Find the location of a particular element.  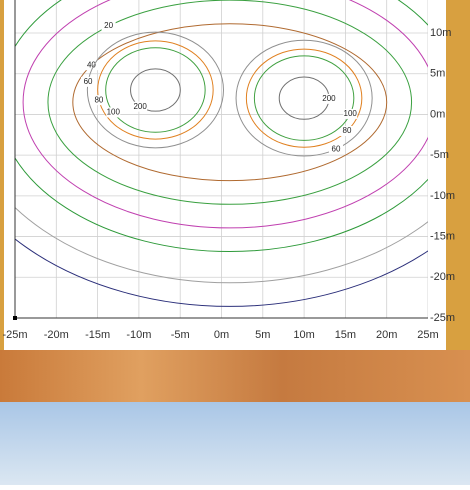

x-tick-label: -5m is located at coordinates (180, 335).